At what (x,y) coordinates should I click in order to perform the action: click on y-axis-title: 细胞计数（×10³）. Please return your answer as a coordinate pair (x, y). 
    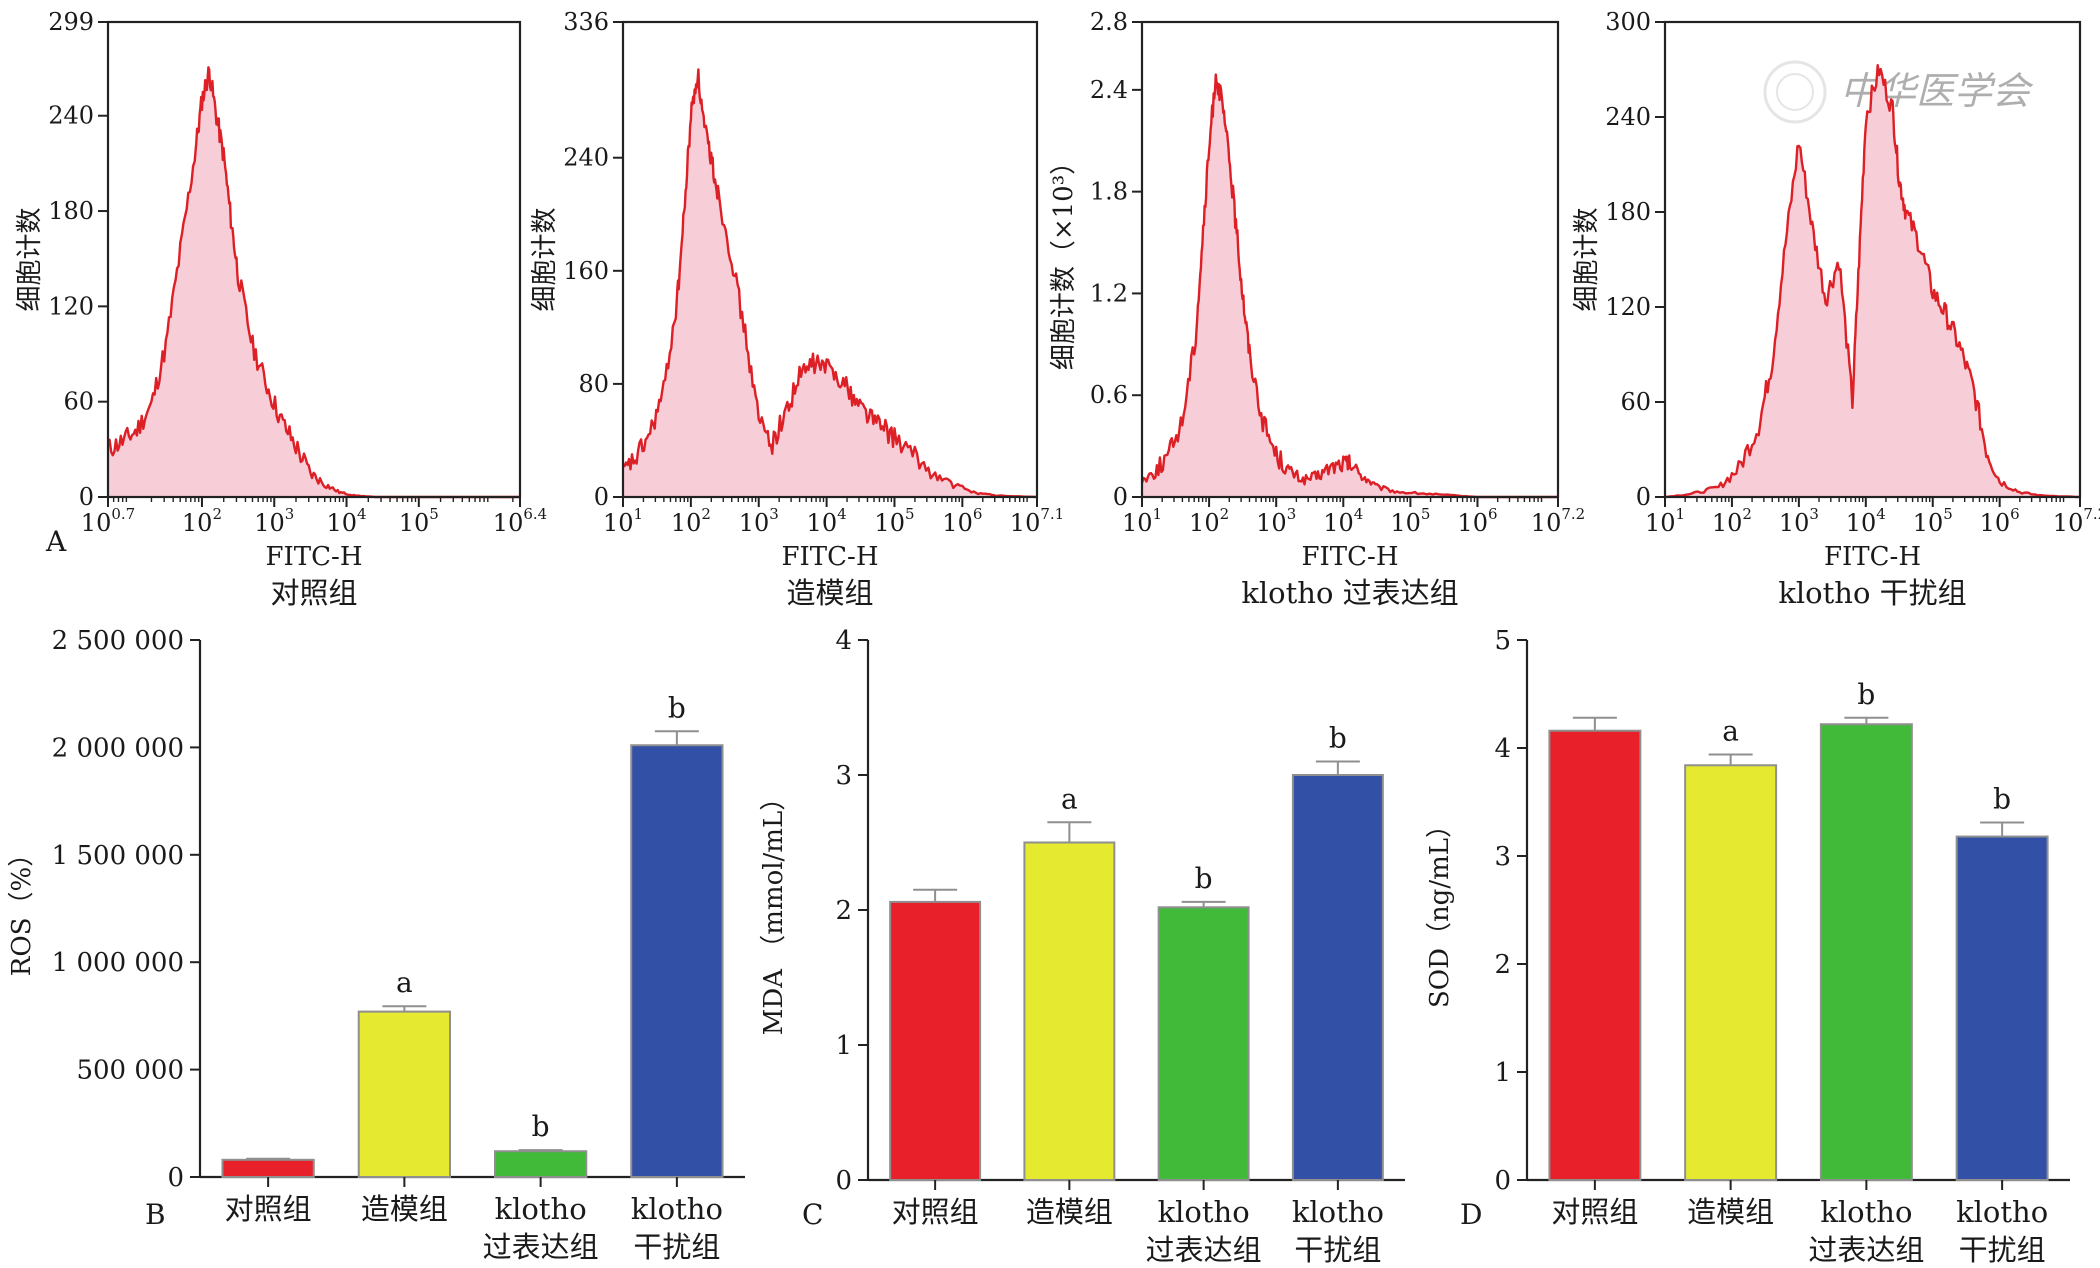
    Looking at the image, I should click on (1064, 259).